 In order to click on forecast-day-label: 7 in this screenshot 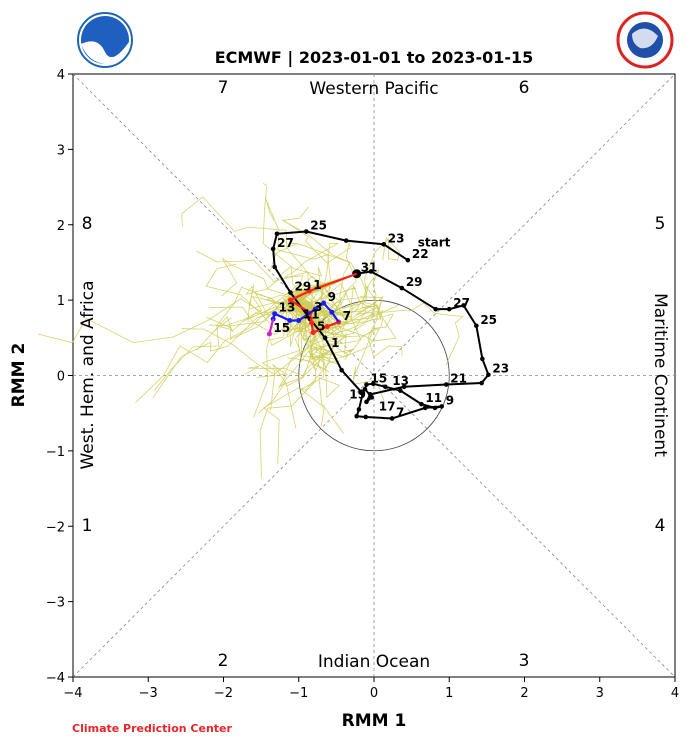, I will do `click(347, 316)`.